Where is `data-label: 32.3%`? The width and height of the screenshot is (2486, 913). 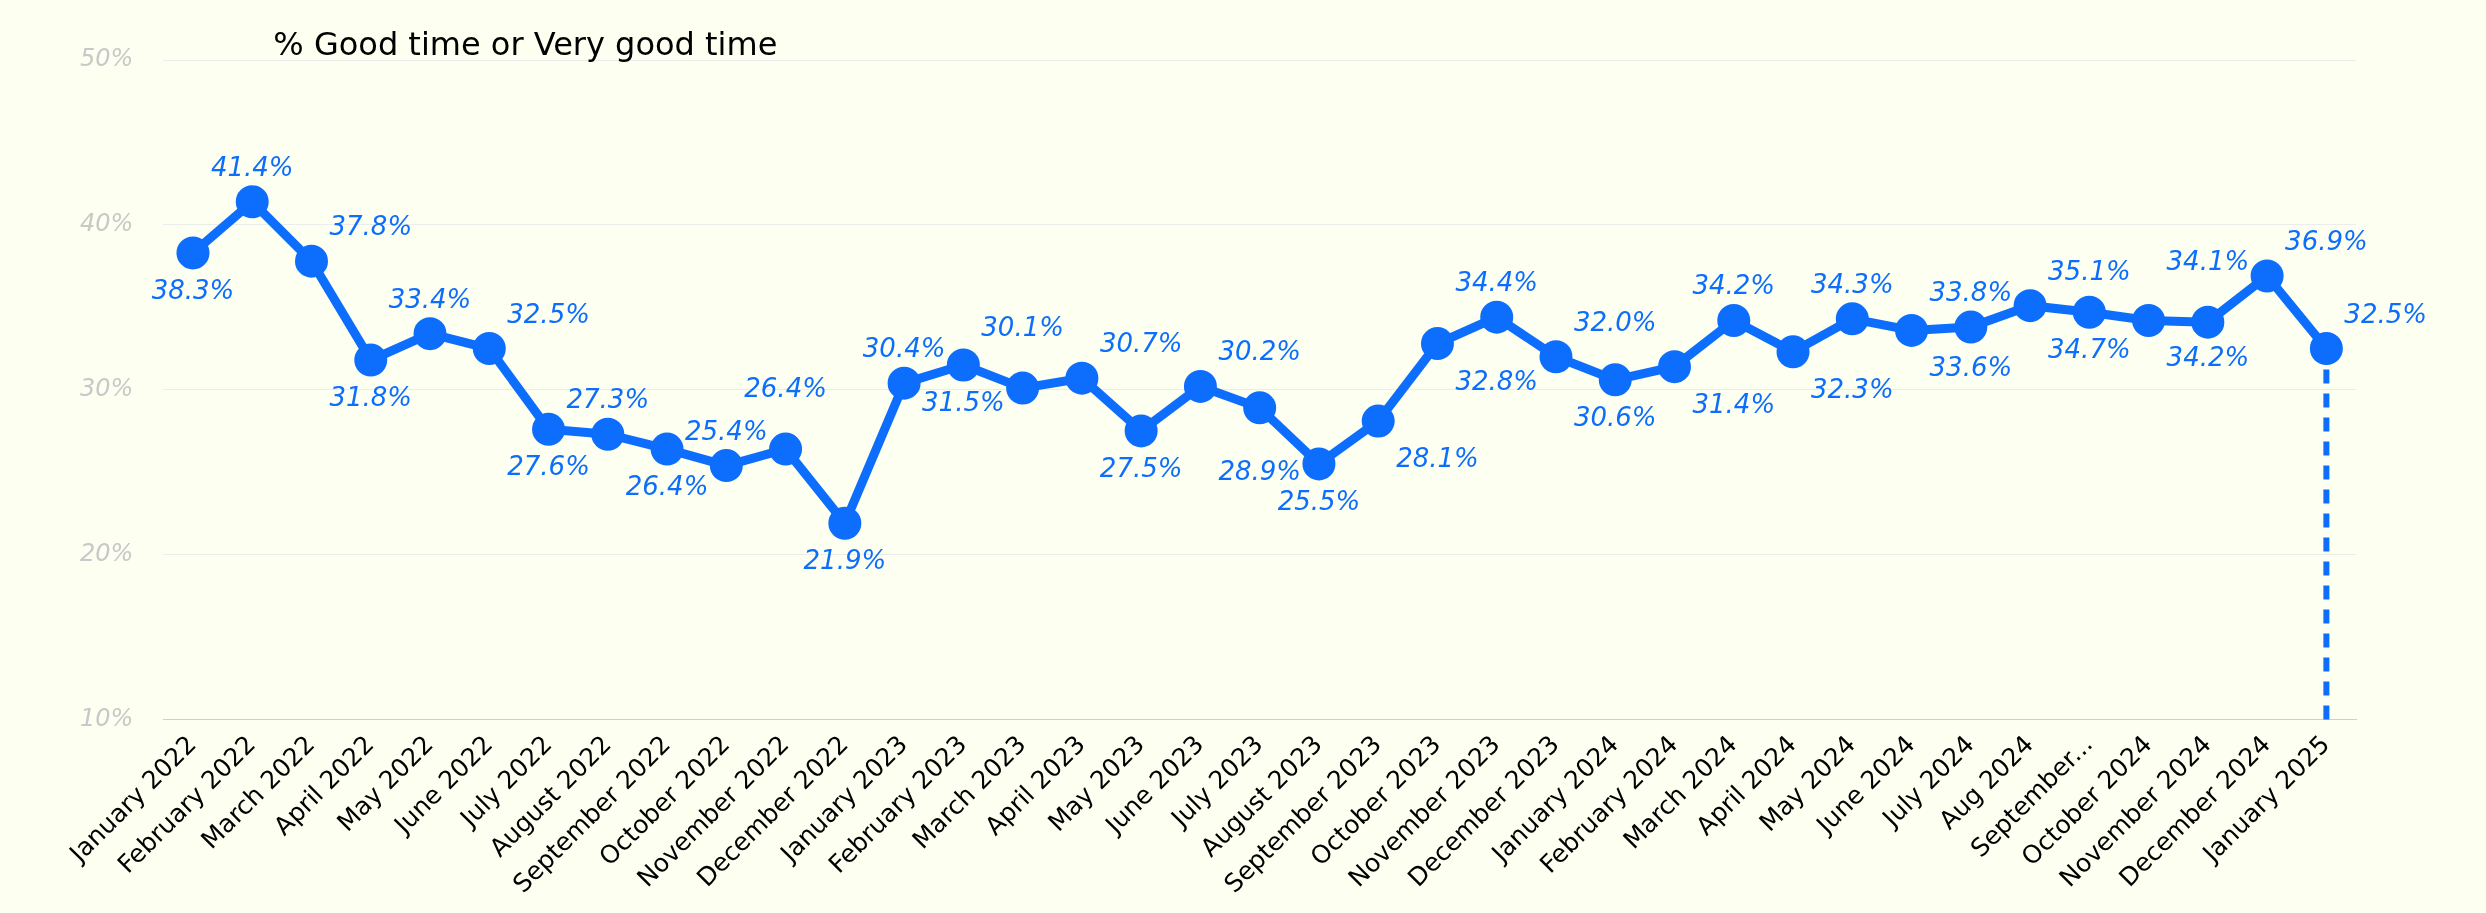
data-label: 32.3% is located at coordinates (1852, 388).